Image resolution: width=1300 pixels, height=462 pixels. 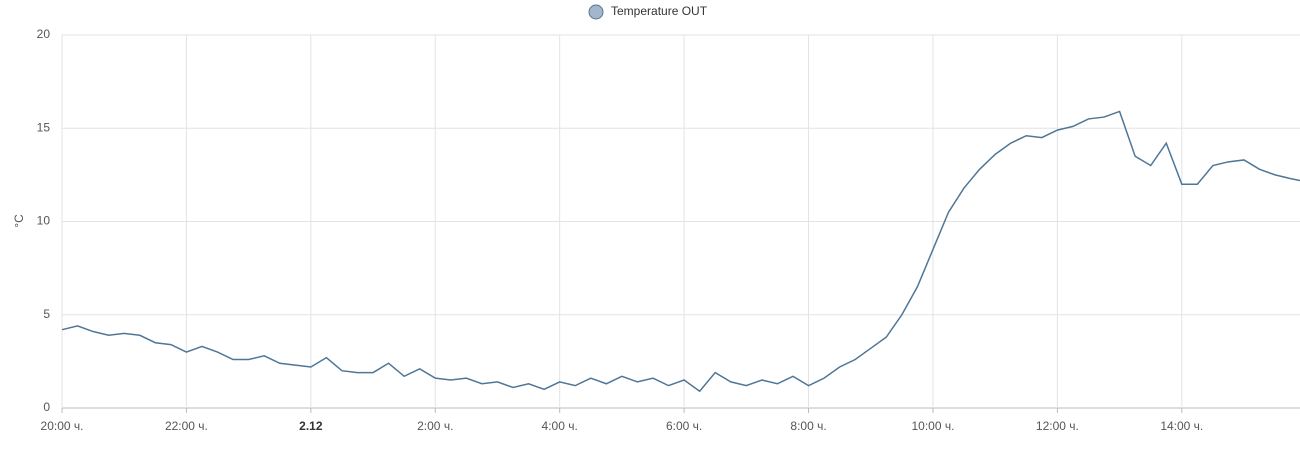 What do you see at coordinates (46, 314) in the screenshot?
I see `y-tick-label: 5` at bounding box center [46, 314].